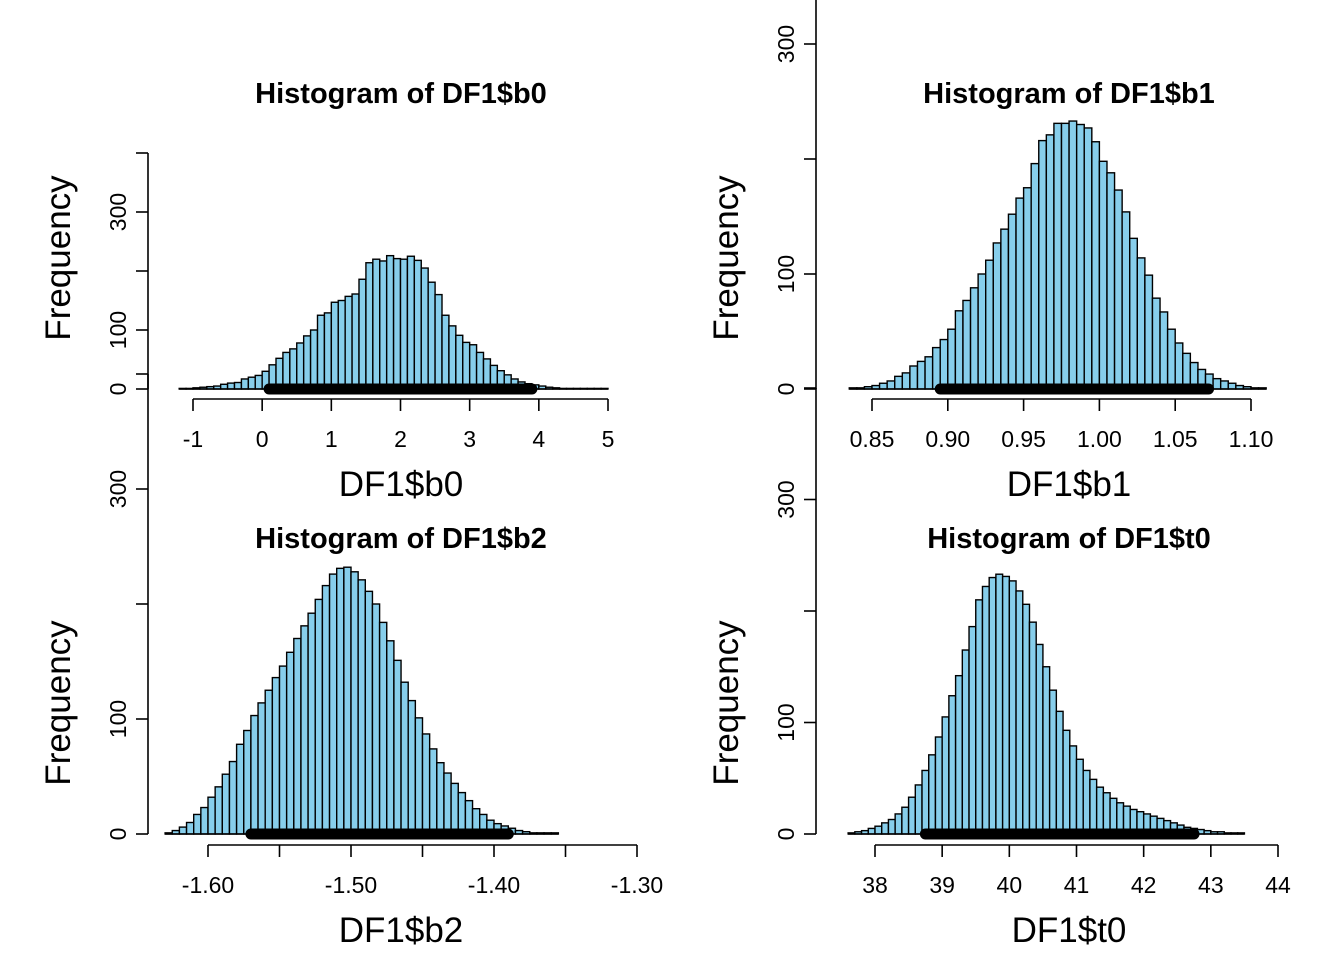 This screenshot has width=1344, height=960. I want to click on x-axis-label: DF1$b1, so click(1069, 484).